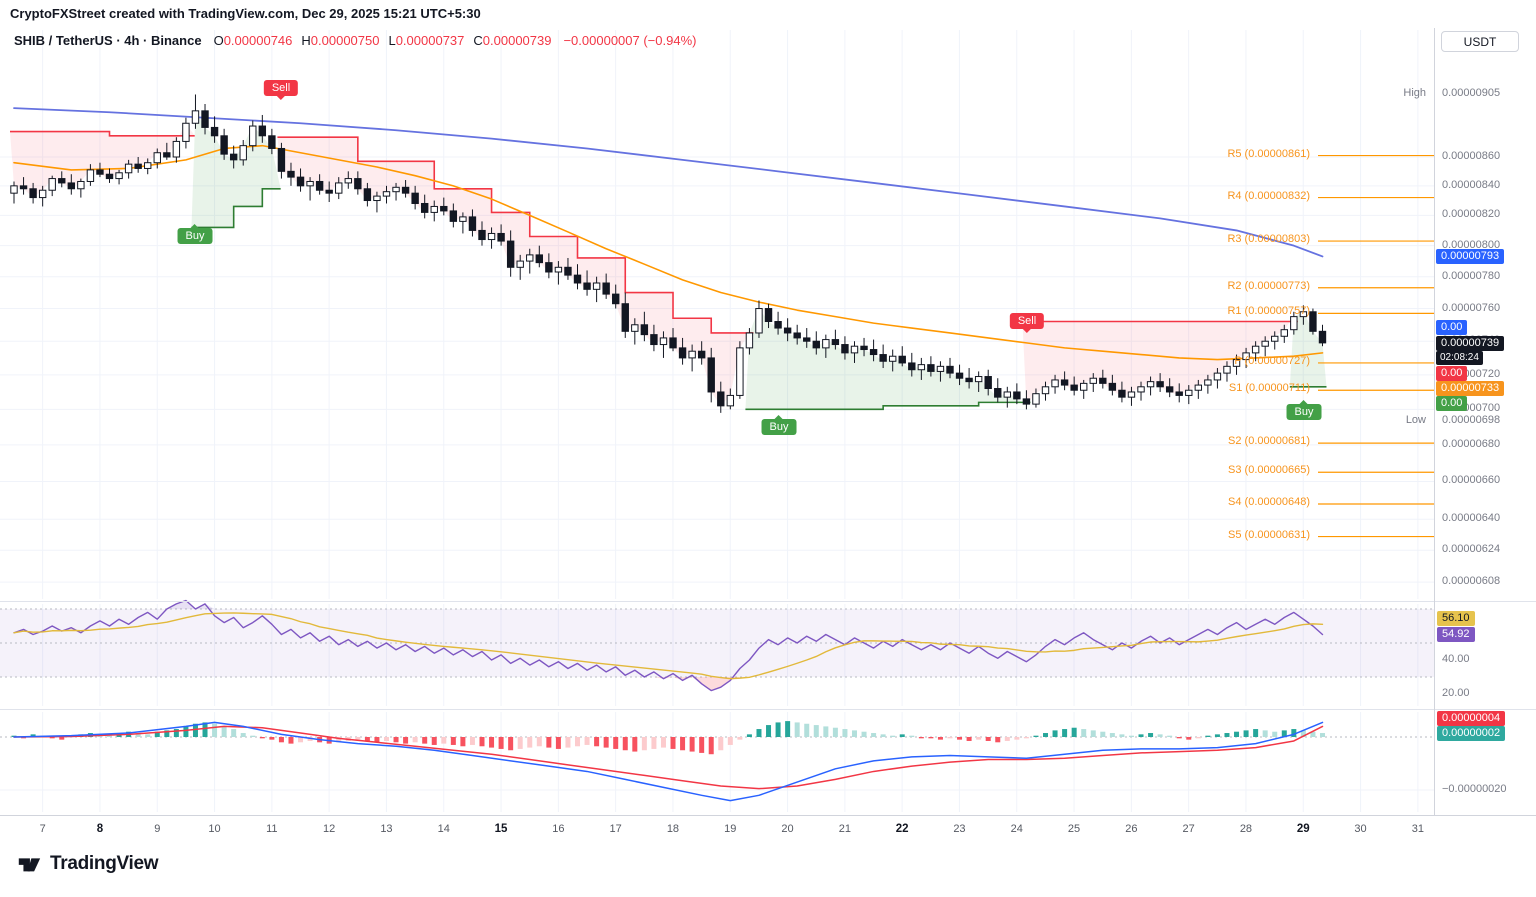 The image size is (1536, 897). Describe the element at coordinates (1188, 829) in the screenshot. I see `time-axis-label-27: 27` at that location.